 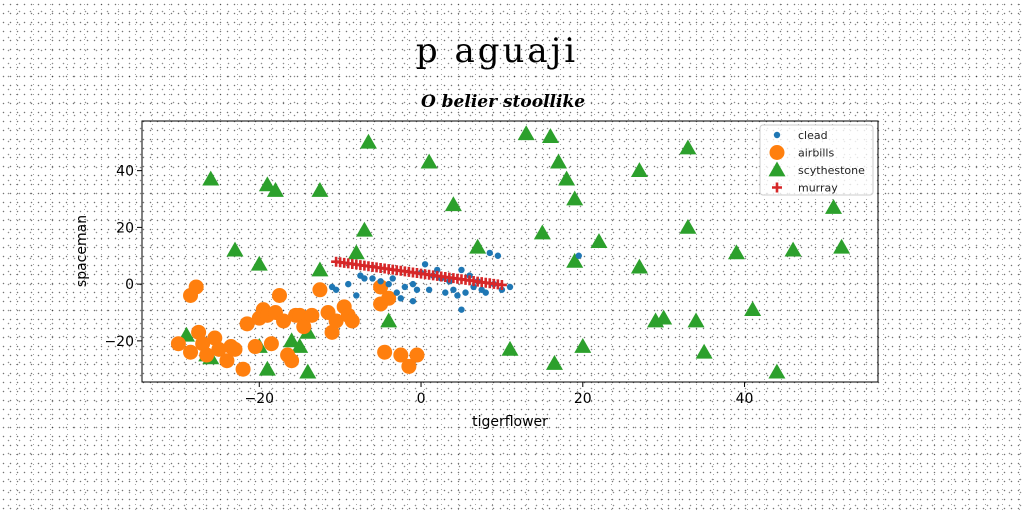 What do you see at coordinates (777, 152) in the screenshot?
I see `legend-marker-airbills` at bounding box center [777, 152].